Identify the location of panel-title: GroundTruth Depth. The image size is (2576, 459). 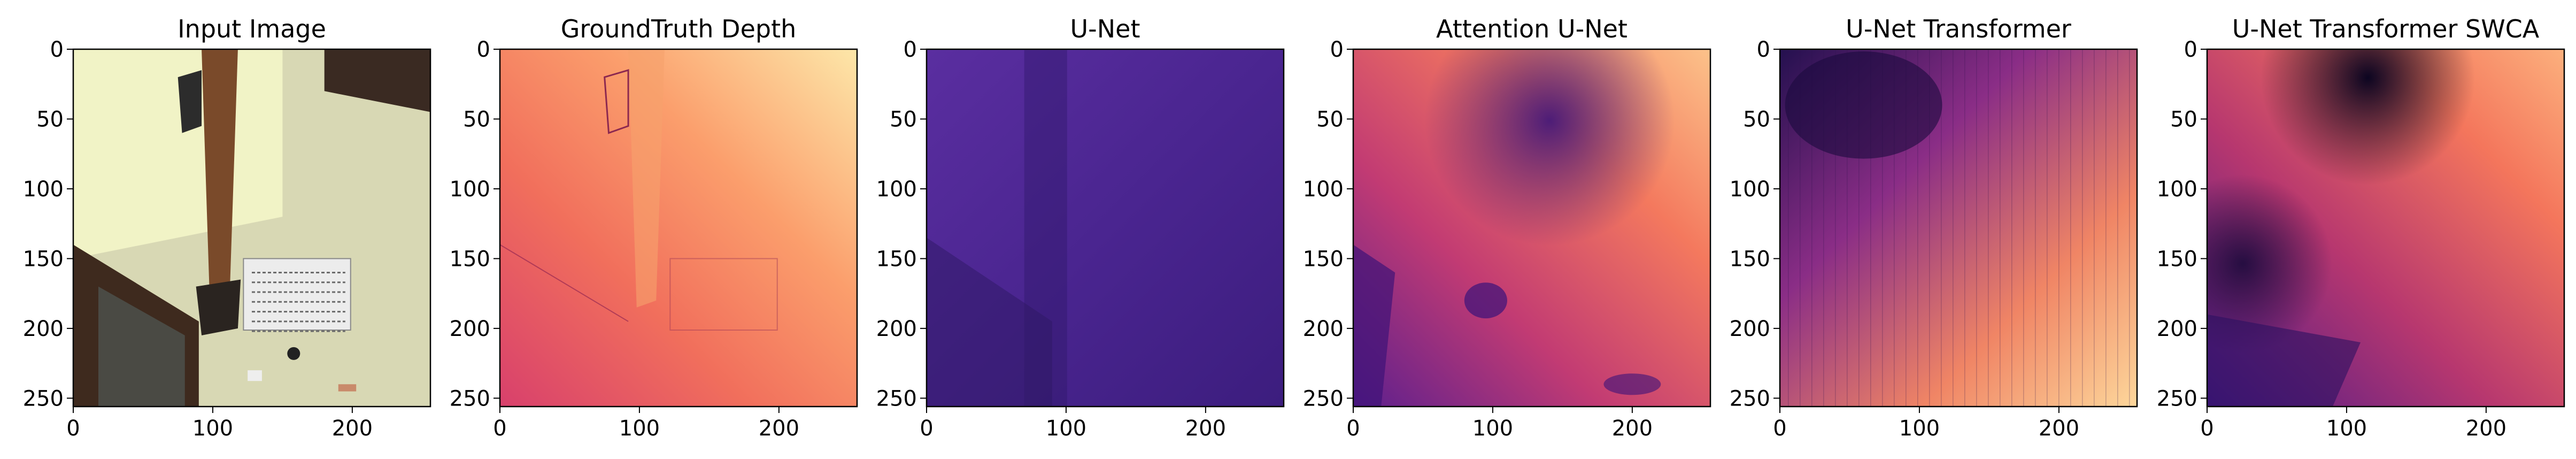
(679, 28).